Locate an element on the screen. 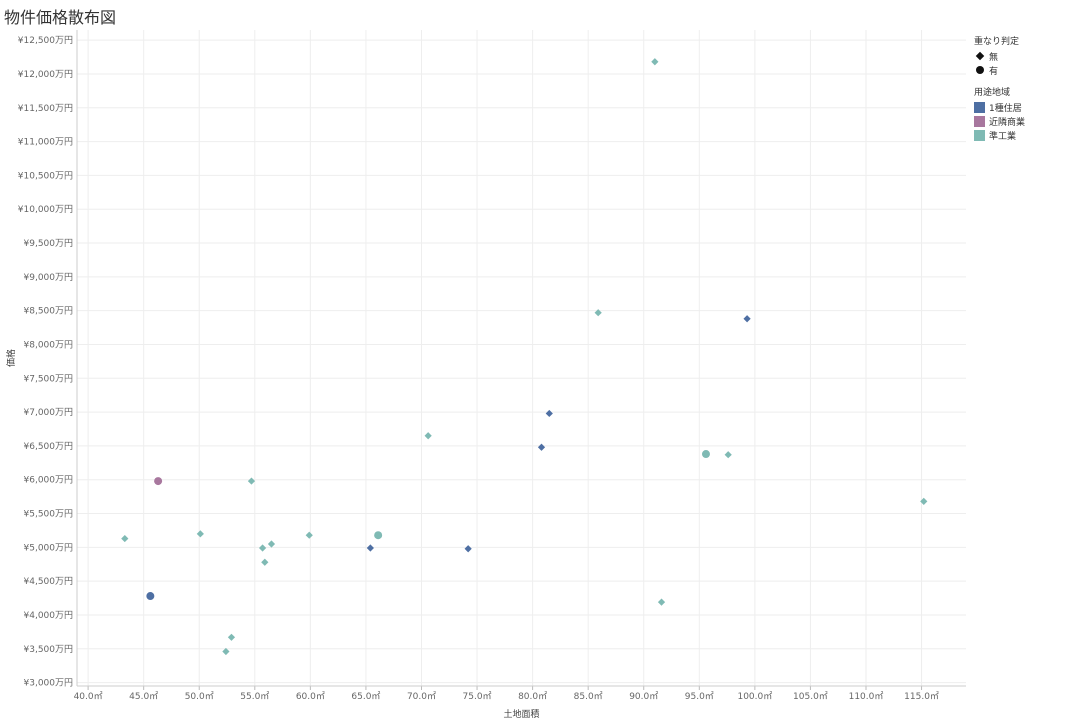 Image resolution: width=1072 pixels, height=720 pixels. y-tick-label: ¥12,000万円 is located at coordinates (45, 74).